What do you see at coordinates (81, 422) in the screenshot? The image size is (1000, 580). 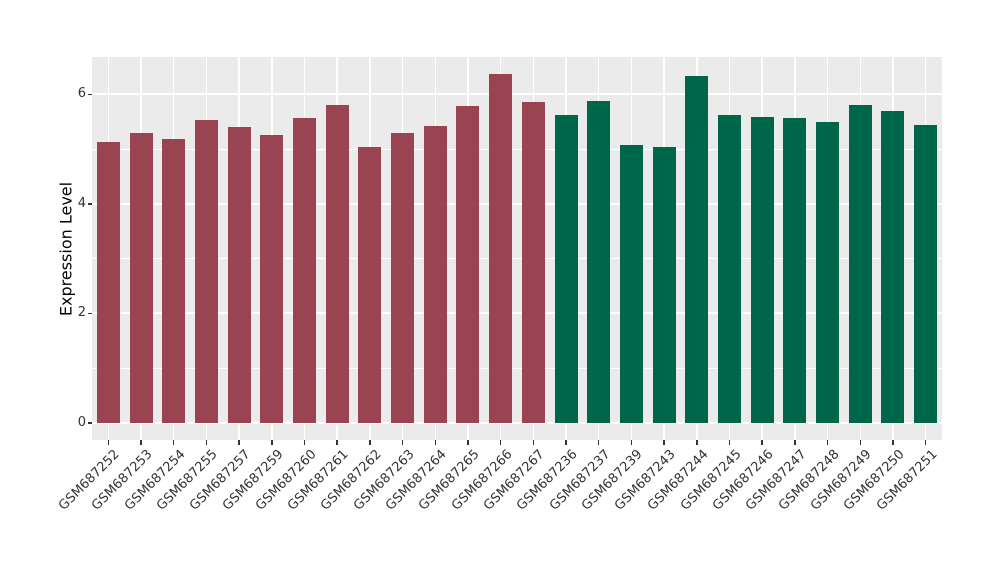 I see `y-tick-label: 0` at bounding box center [81, 422].